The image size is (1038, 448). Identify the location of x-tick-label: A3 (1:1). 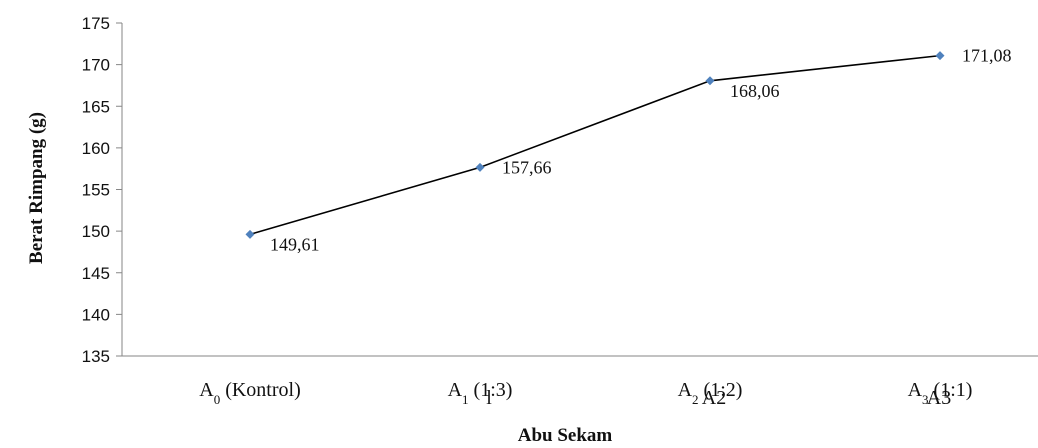
(940, 393).